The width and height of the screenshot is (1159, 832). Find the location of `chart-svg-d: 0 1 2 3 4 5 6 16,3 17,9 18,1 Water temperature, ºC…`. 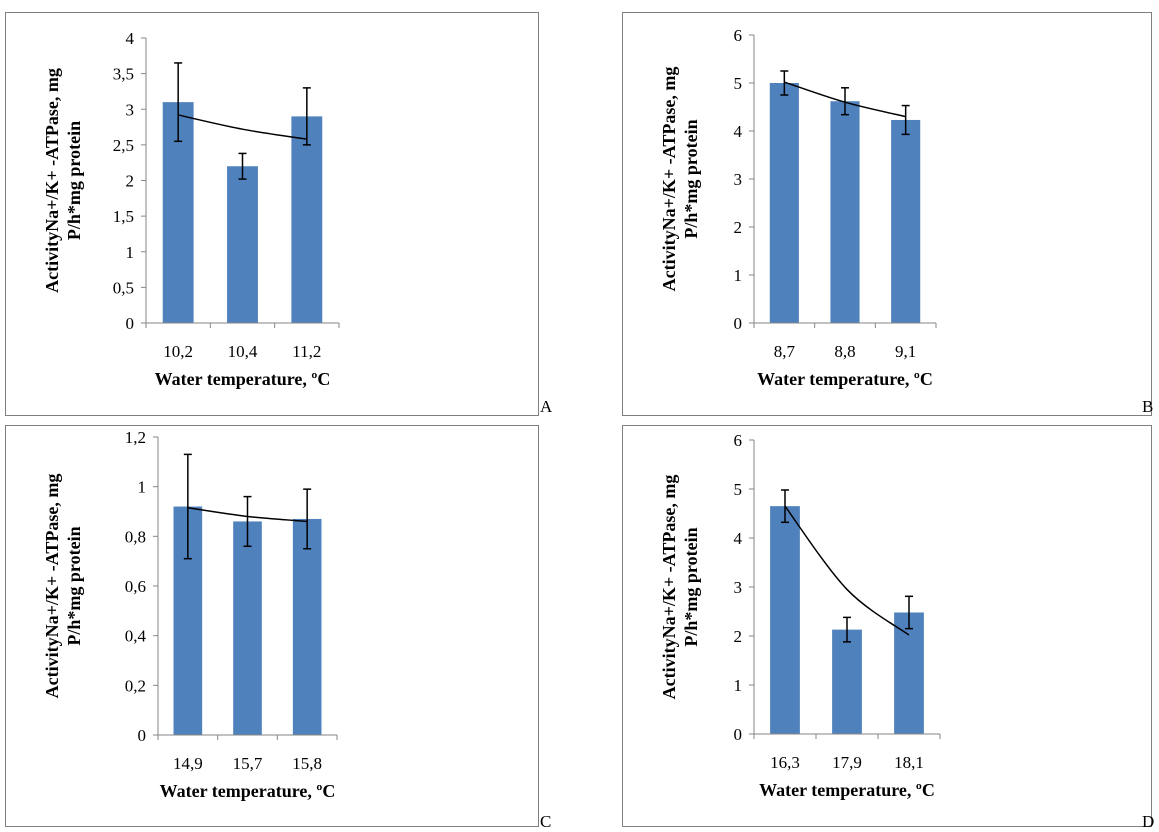

chart-svg-d: 0 1 2 3 4 5 6 16,3 17,9 18,1 Water temperature, ºC… is located at coordinates (800, 615).